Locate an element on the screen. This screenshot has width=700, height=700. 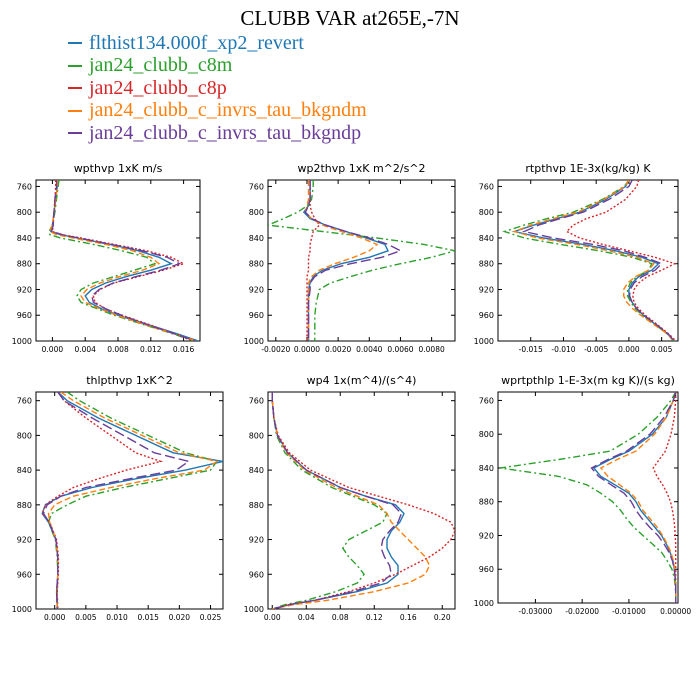
x-tick-label: -0.005 is located at coordinates (596, 349).